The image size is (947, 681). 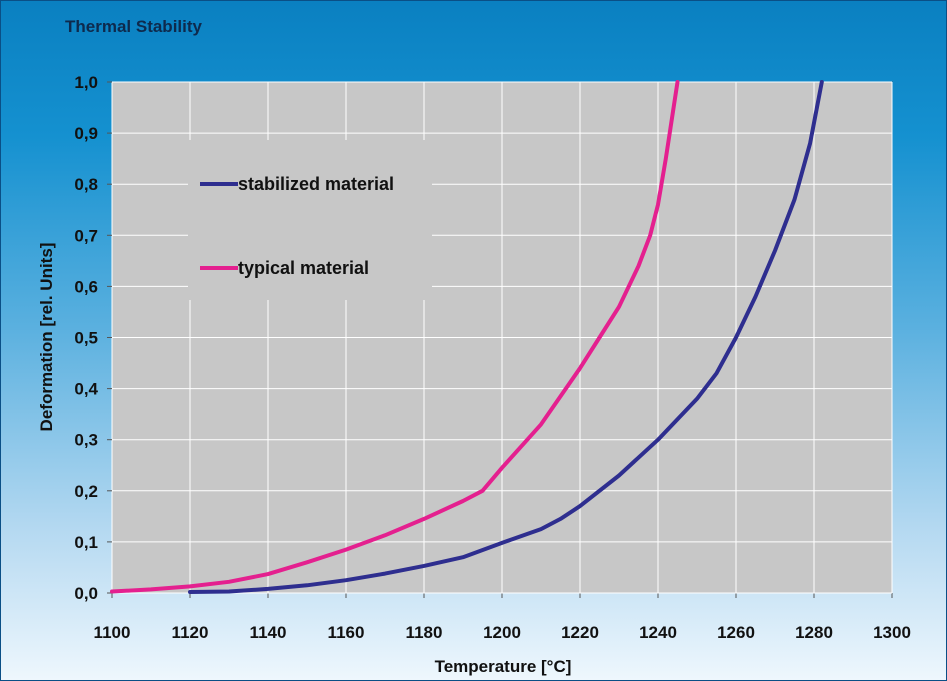 I want to click on y-tick-label: 0,9, so click(x=86, y=133).